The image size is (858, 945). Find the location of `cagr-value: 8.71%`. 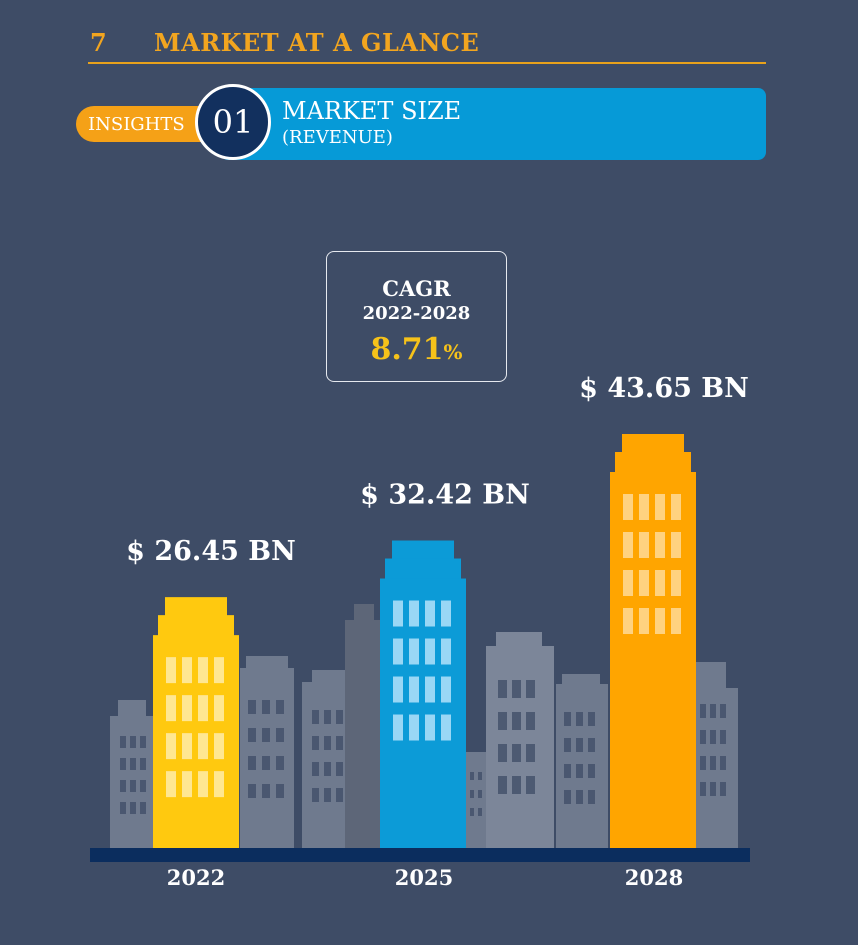

cagr-value: 8.71% is located at coordinates (416, 349).